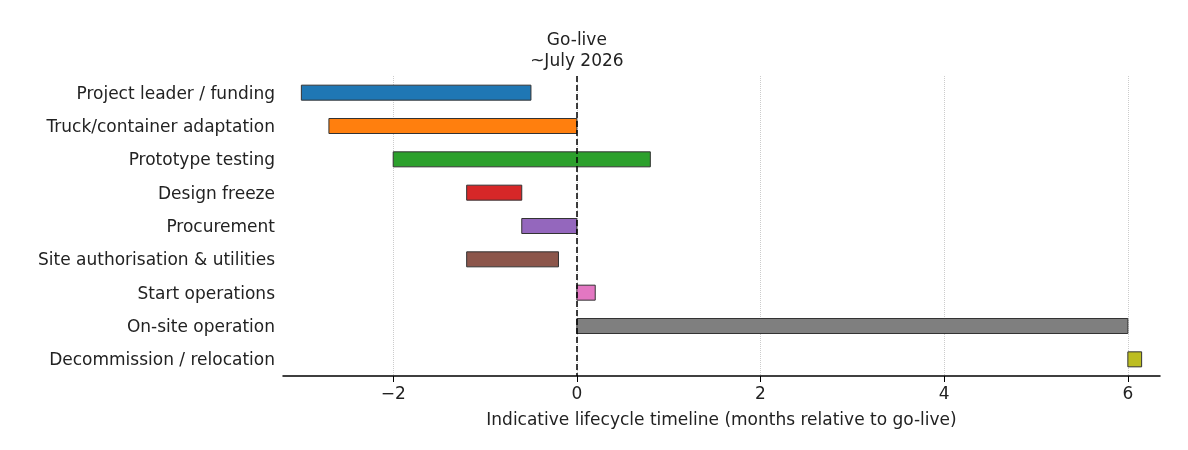 The width and height of the screenshot is (1188, 450). I want to click on y-tick-label: Decommission / relocation, so click(162, 359).